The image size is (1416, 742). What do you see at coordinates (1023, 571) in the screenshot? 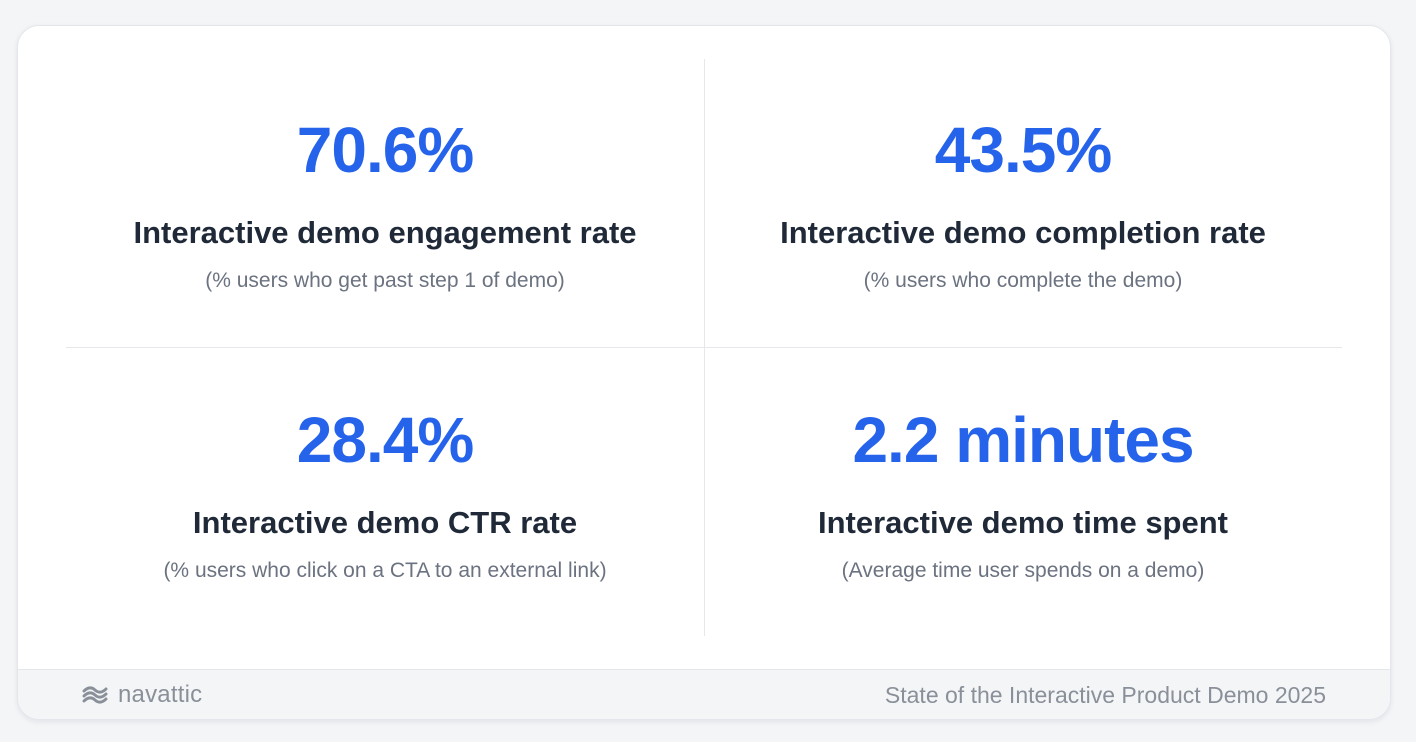
I see `stat-note: (Average time user spends on a demo)` at bounding box center [1023, 571].